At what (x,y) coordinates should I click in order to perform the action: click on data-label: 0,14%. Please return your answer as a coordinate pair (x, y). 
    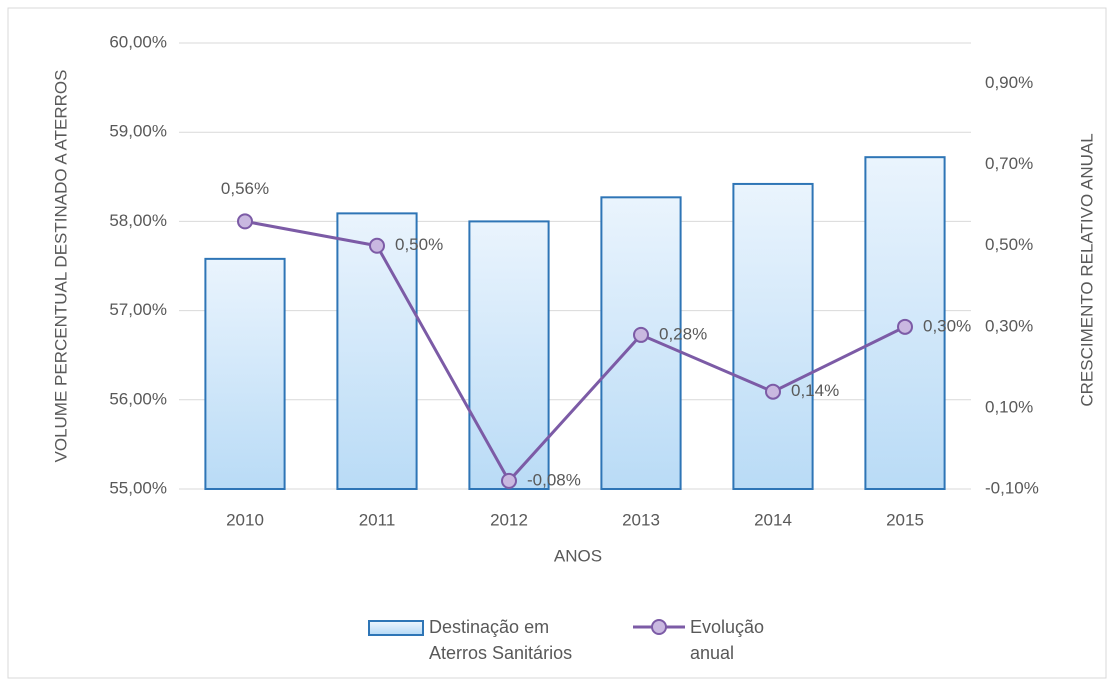
    Looking at the image, I should click on (815, 390).